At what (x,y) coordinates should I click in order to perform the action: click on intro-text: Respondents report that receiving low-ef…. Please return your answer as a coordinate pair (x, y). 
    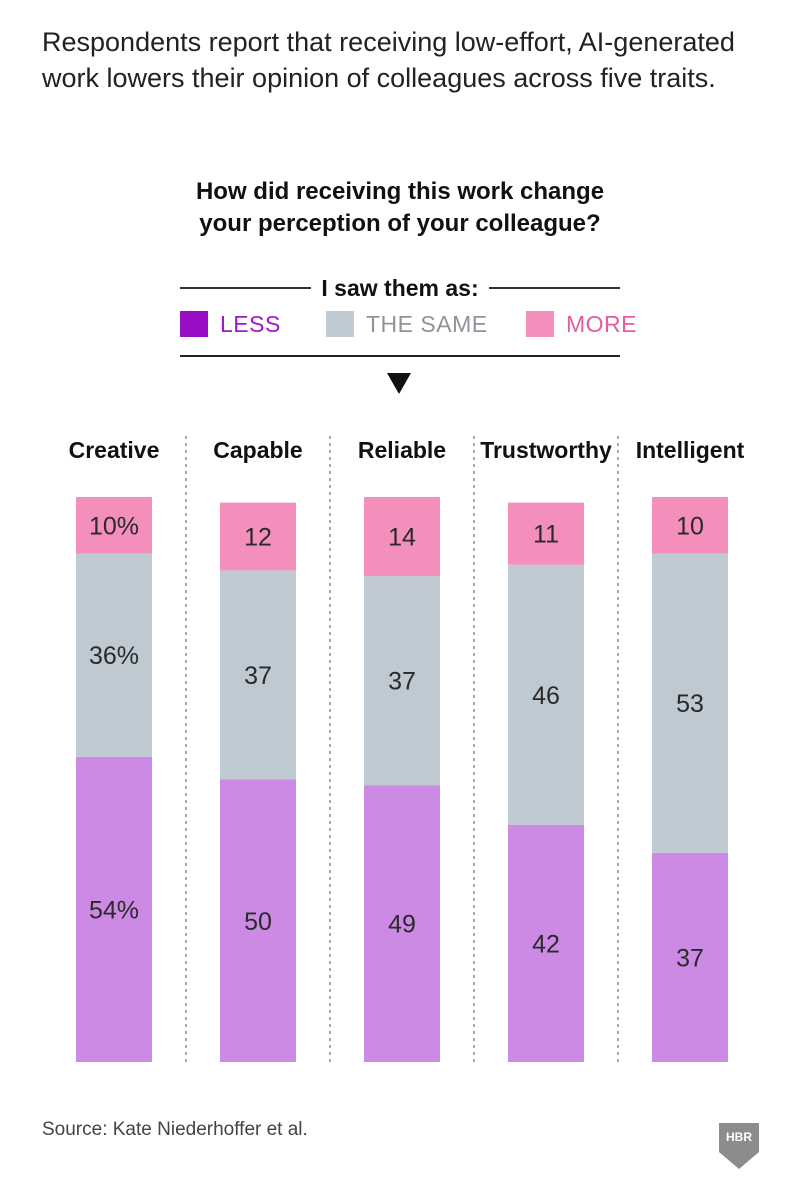
    Looking at the image, I should click on (388, 60).